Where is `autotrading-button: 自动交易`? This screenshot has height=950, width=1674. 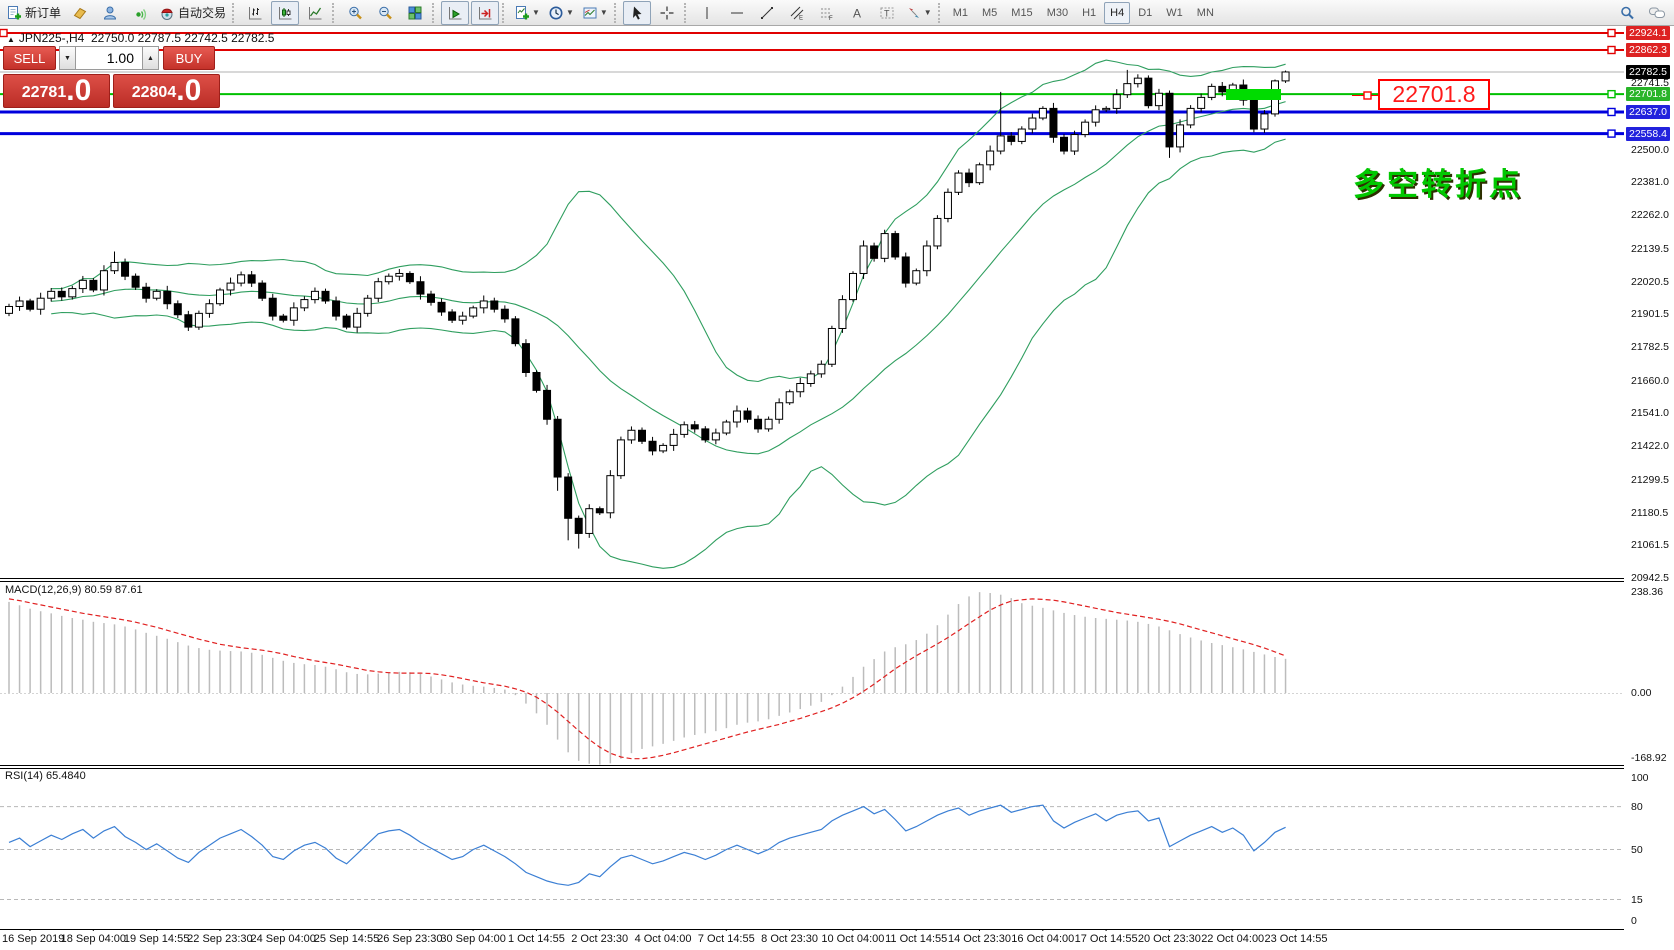
autotrading-button: 自动交易 is located at coordinates (192, 13).